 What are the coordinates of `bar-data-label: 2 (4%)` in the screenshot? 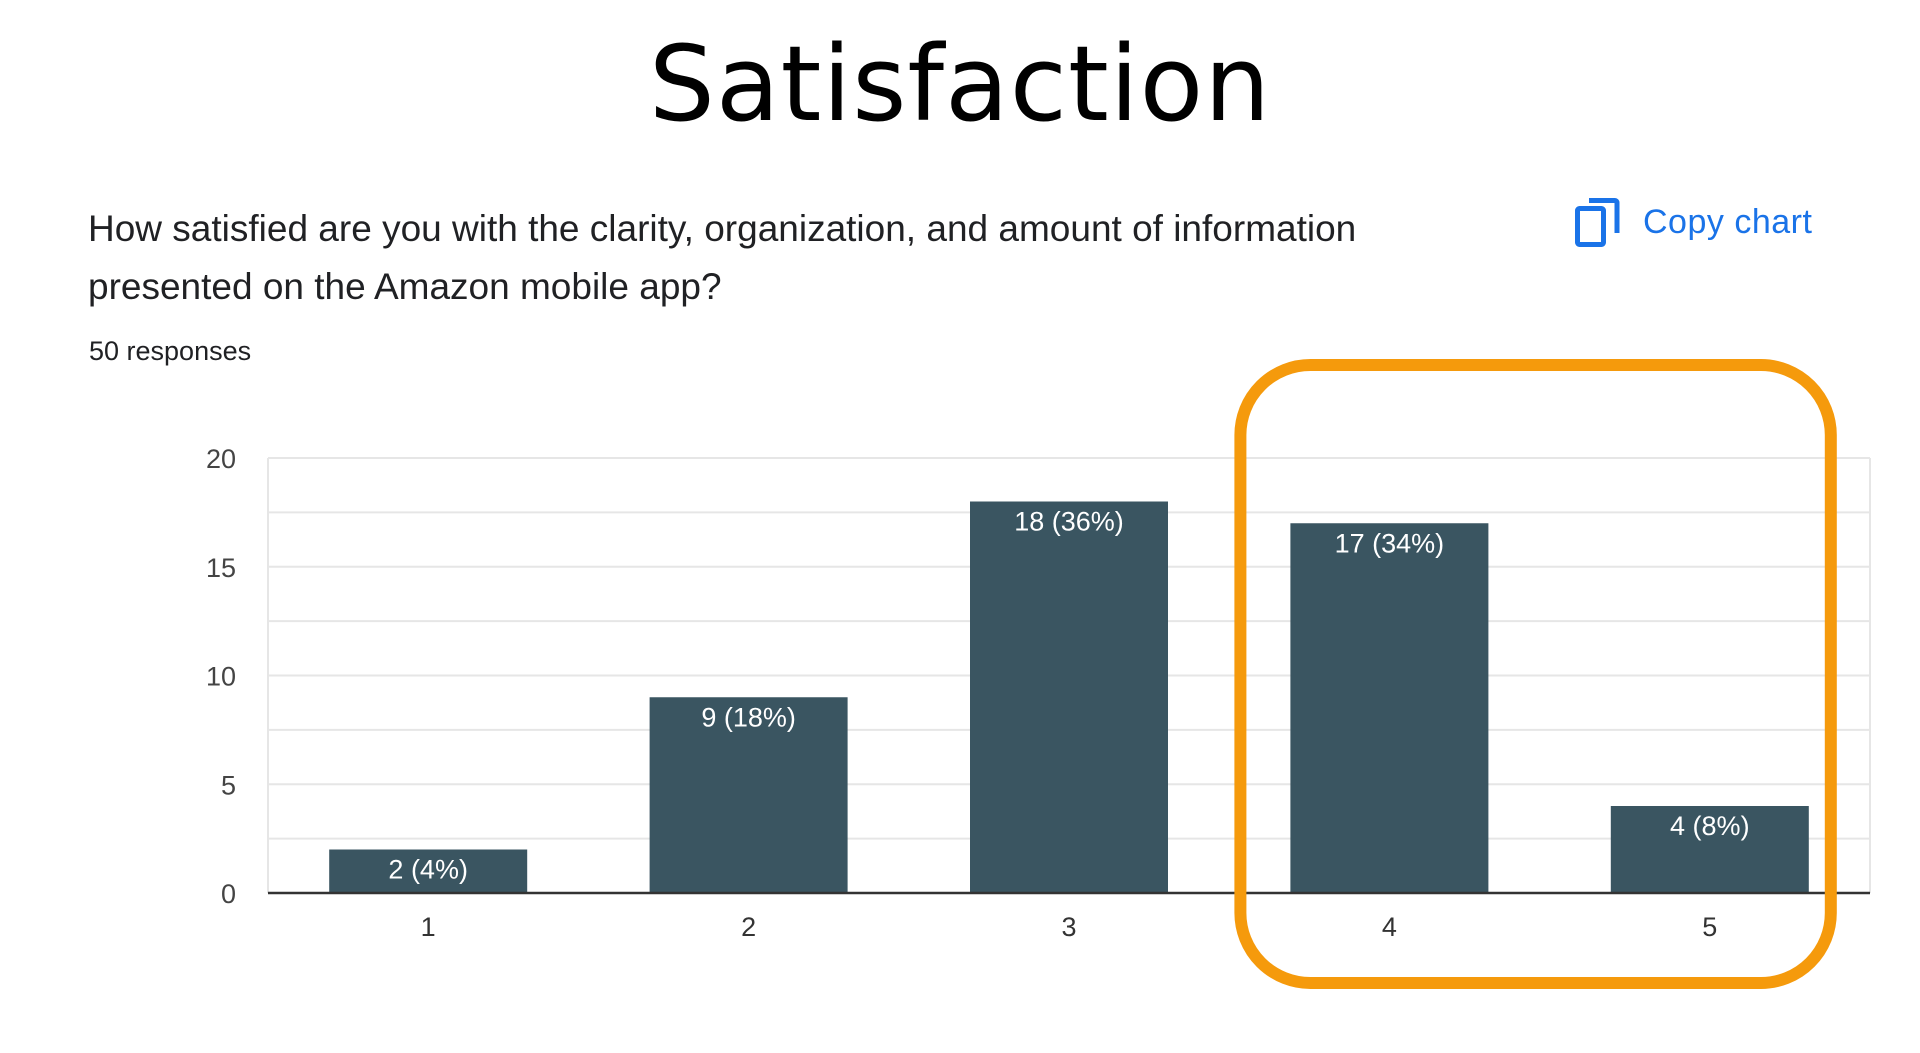 It's located at (428, 870).